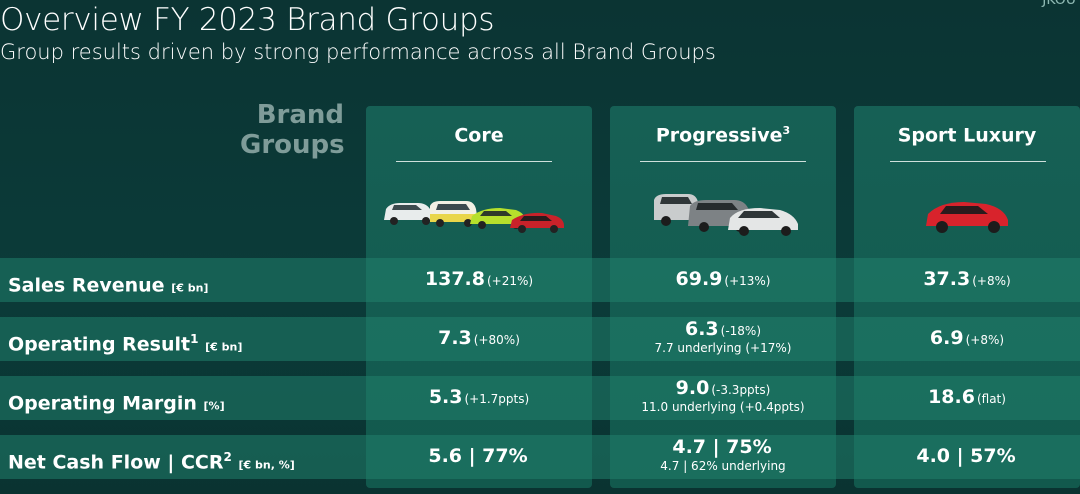  I want to click on column-header-core: Core, so click(479, 135).